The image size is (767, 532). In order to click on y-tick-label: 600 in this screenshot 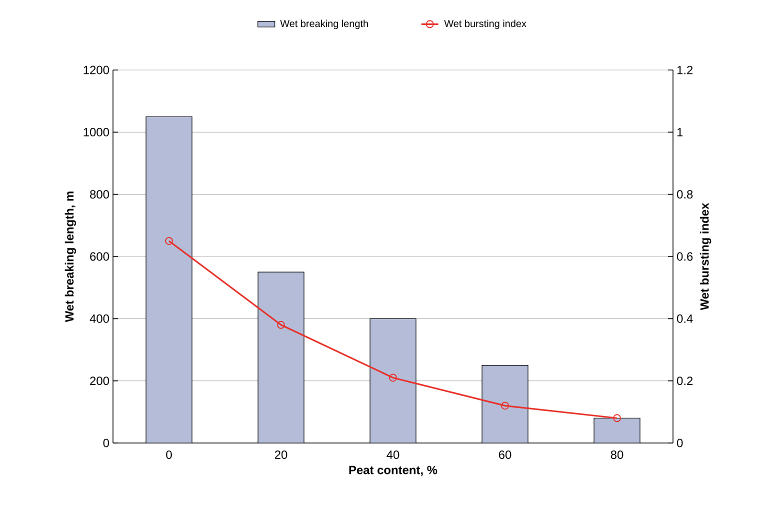, I will do `click(100, 256)`.